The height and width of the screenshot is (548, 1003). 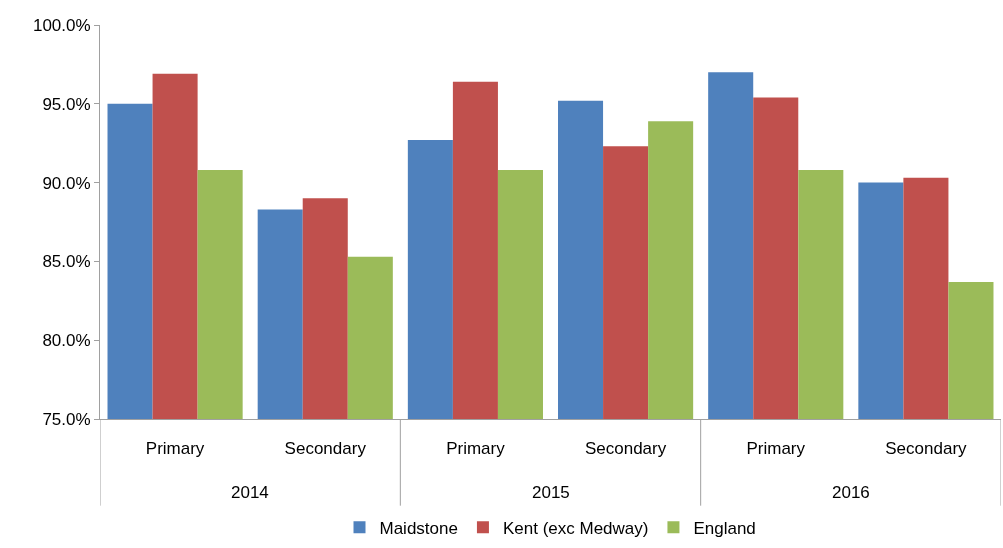 I want to click on legend-label: Maidstone, so click(x=418, y=528).